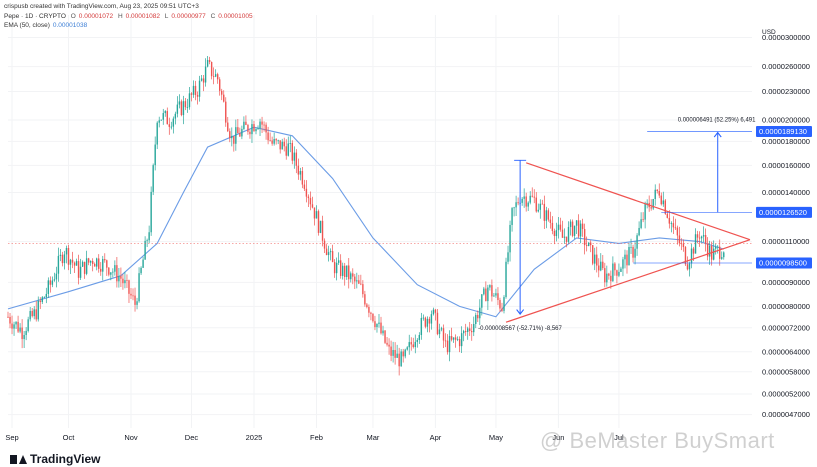 This screenshot has height=467, width=817. Describe the element at coordinates (786, 37) in the screenshot. I see `price-tick-label: 0.0000300000` at that location.